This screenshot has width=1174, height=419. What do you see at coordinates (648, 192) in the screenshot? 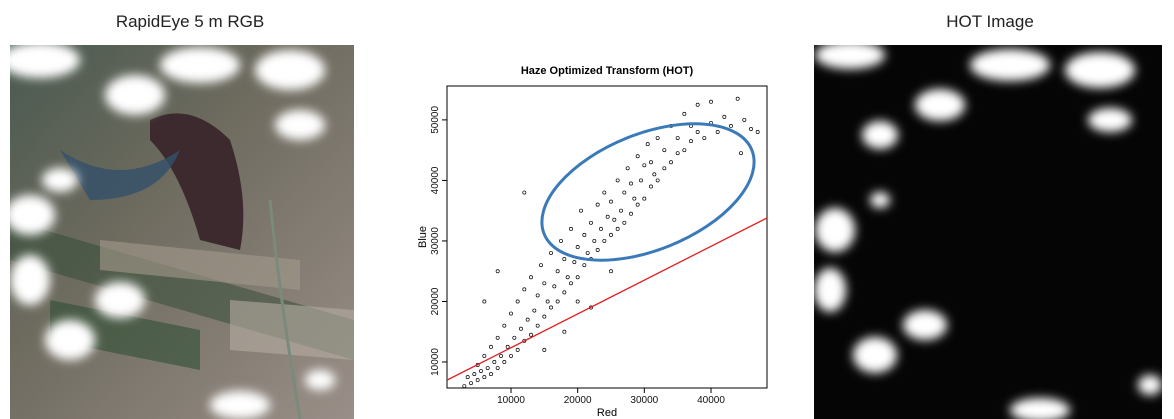
I see `highlight-ellipse` at bounding box center [648, 192].